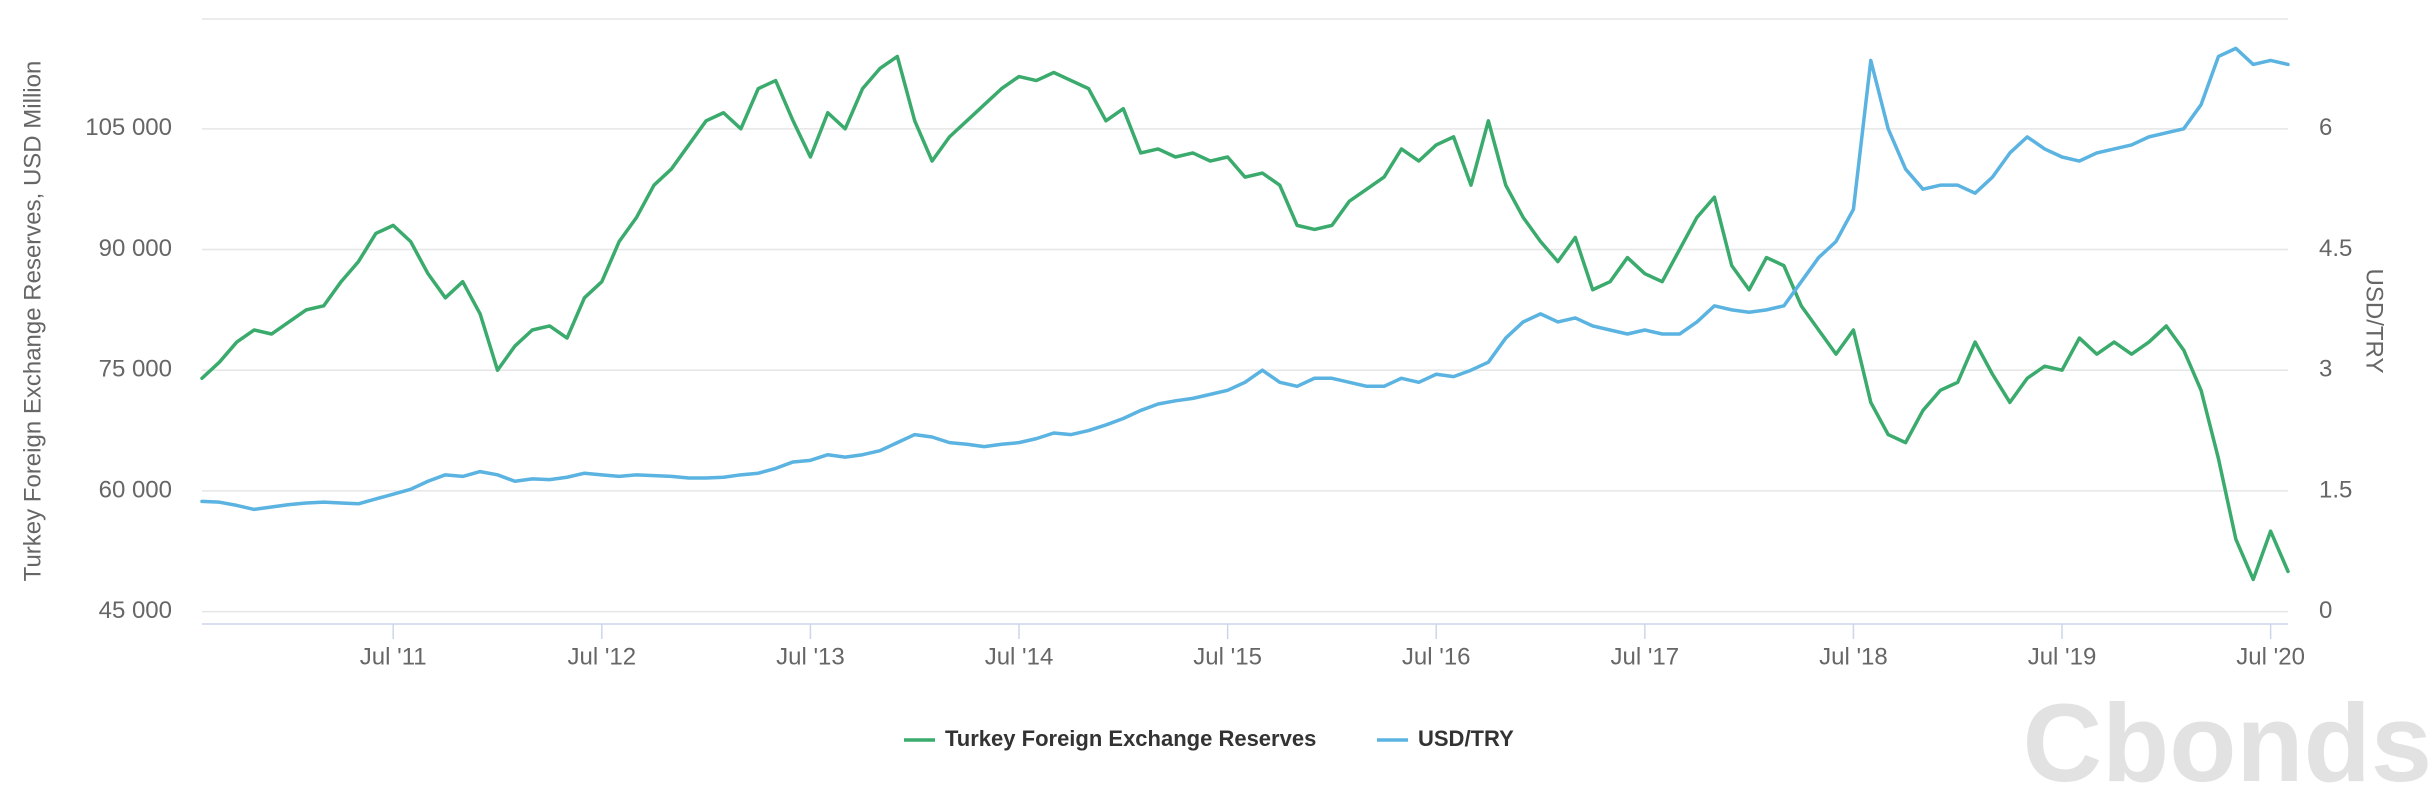 This screenshot has width=2432, height=800. Describe the element at coordinates (602, 656) in the screenshot. I see `x-tick-label: Jul '12` at that location.